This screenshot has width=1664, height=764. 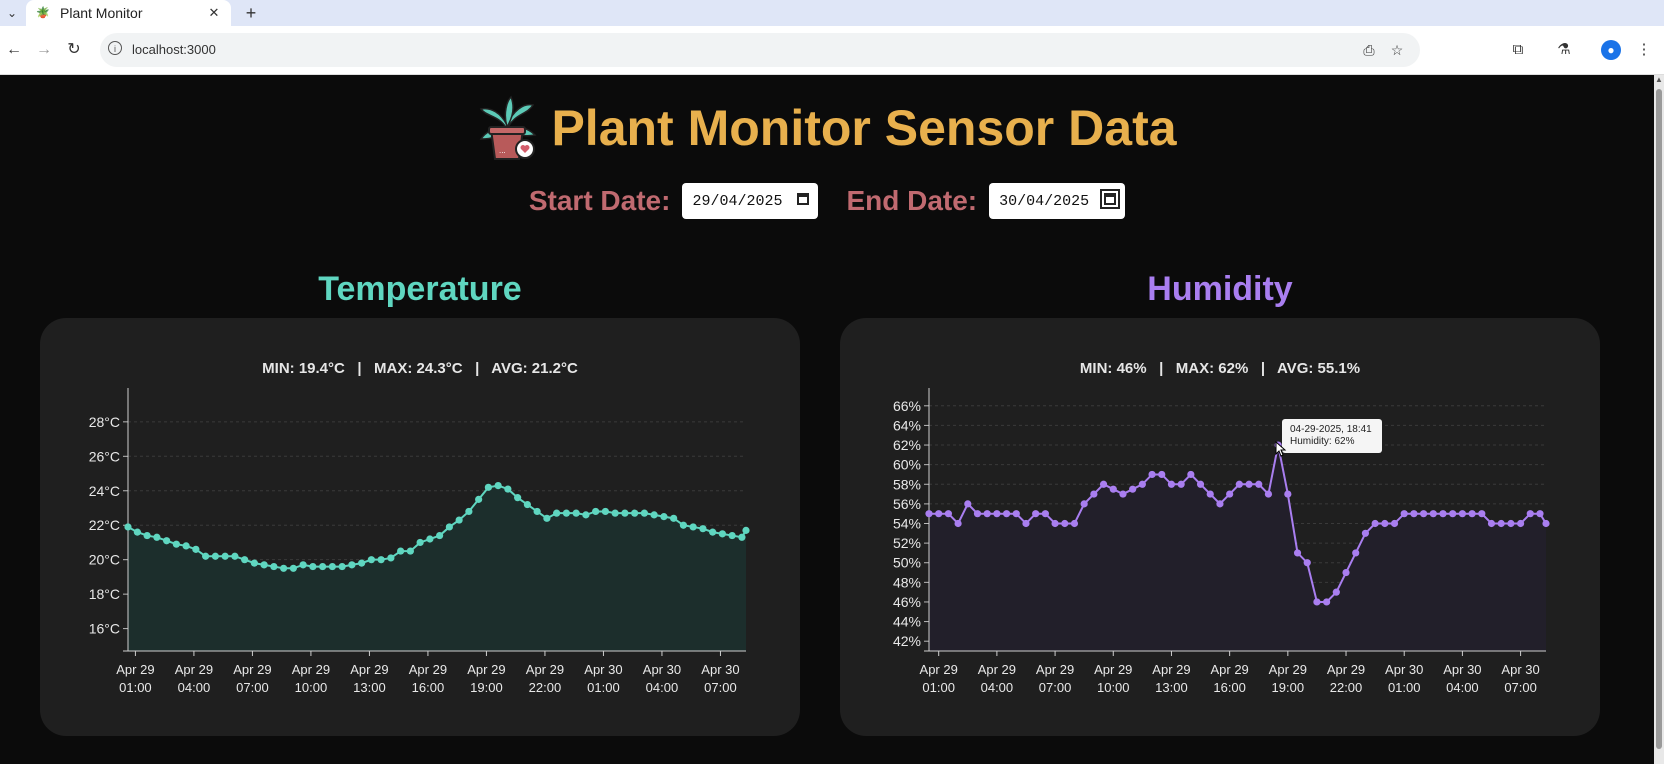 I want to click on x-tick-label: Apr 30, so click(x=1462, y=669).